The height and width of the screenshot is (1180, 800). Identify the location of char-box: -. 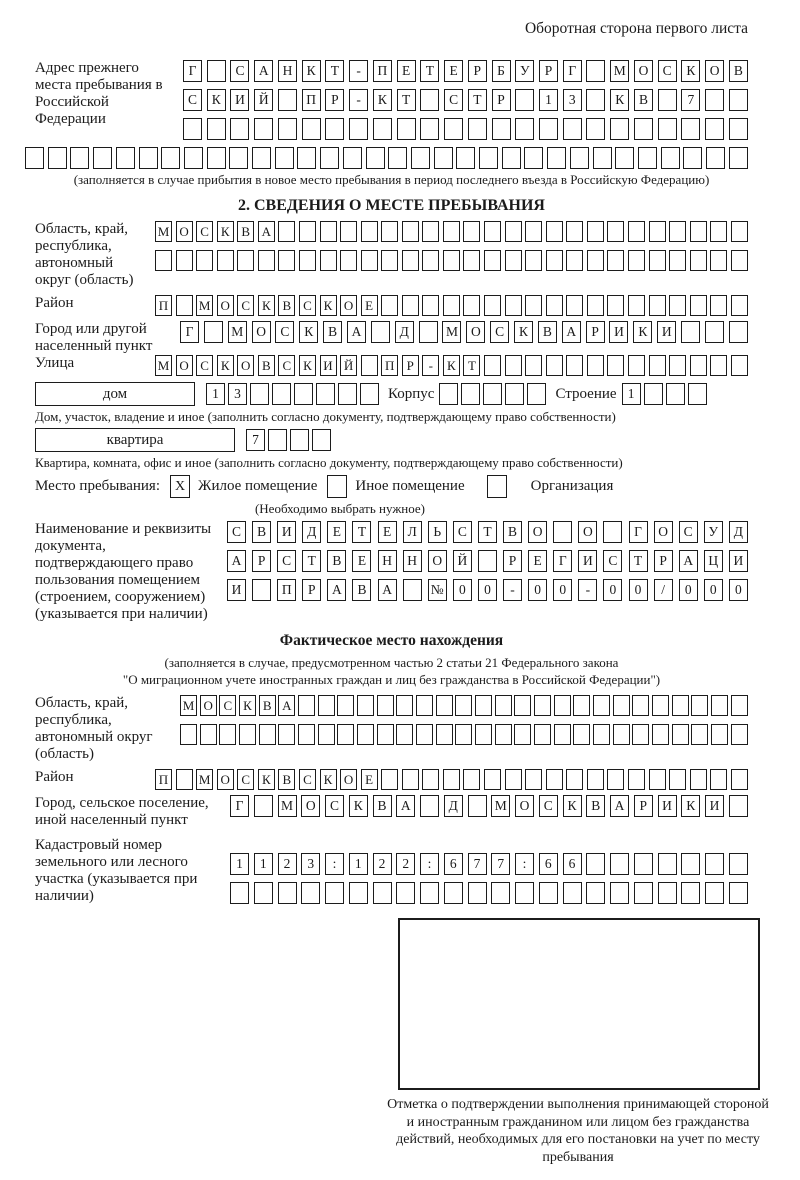
(513, 590).